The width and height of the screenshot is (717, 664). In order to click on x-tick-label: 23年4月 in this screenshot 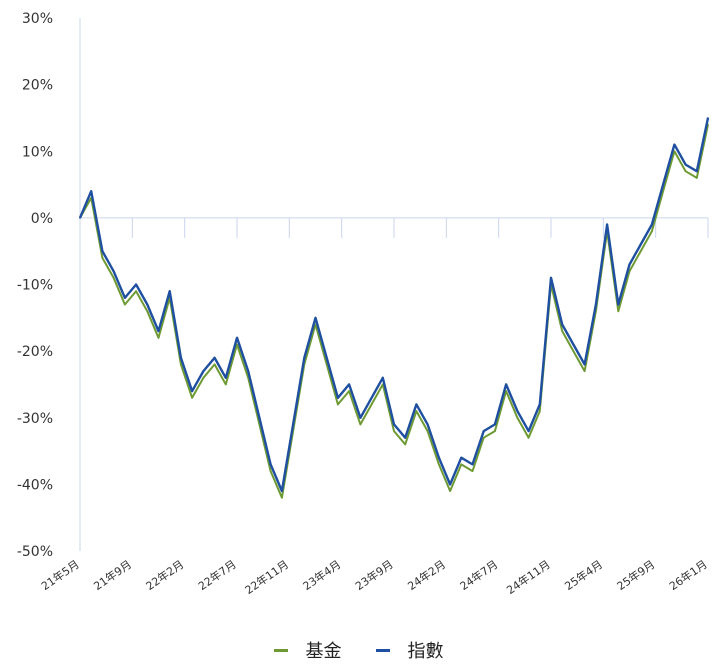, I will do `click(321, 575)`.